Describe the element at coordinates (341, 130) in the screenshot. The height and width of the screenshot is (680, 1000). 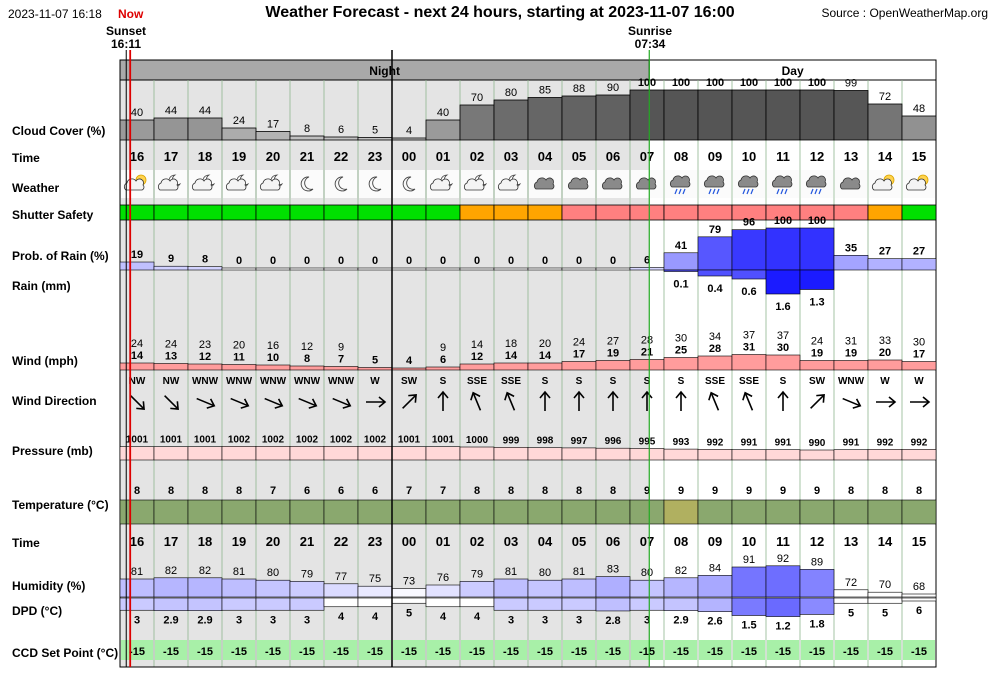
I see `cloud-cover-value: 6` at that location.